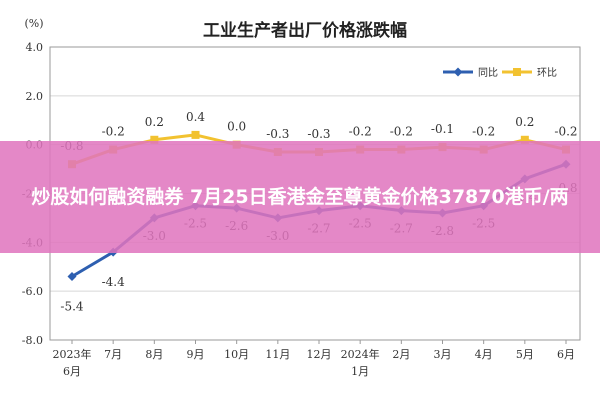 This screenshot has width=600, height=400. Describe the element at coordinates (195, 117) in the screenshot. I see `data-label-mom: 0.4` at that location.